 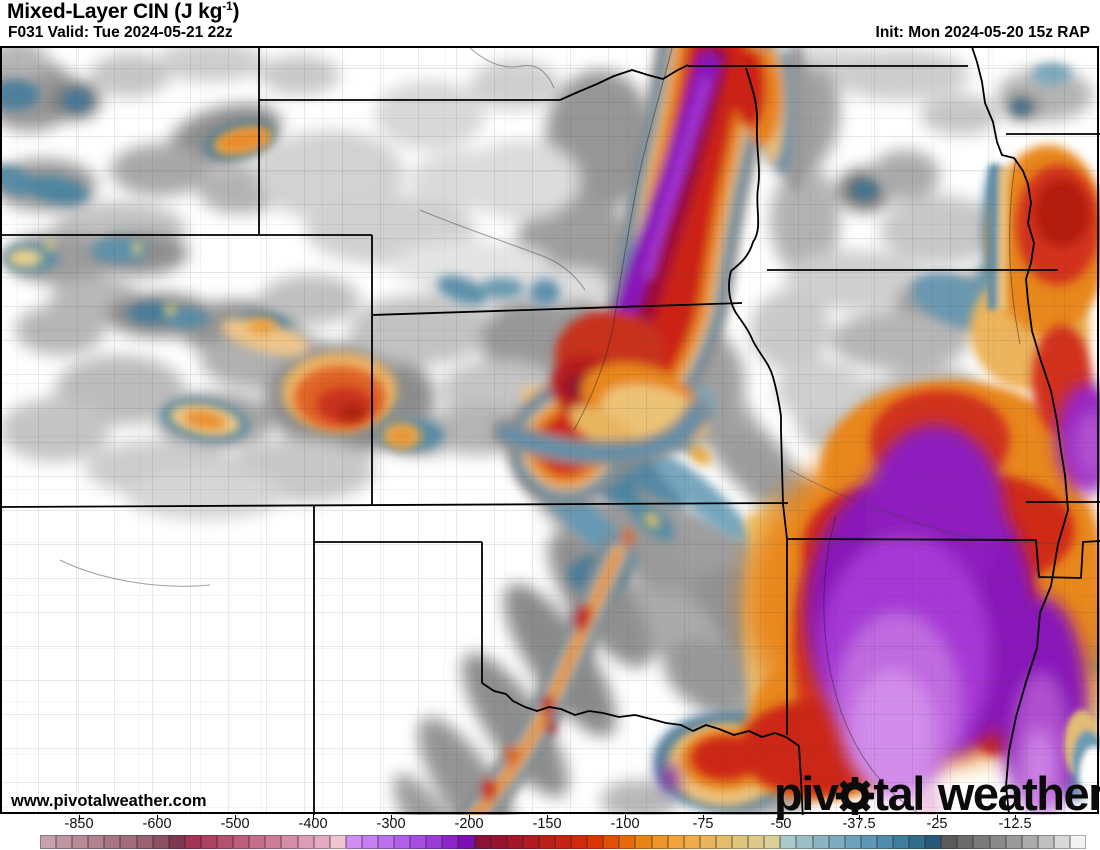 What do you see at coordinates (391, 824) in the screenshot?
I see `colorbar-tick-label: -300` at bounding box center [391, 824].